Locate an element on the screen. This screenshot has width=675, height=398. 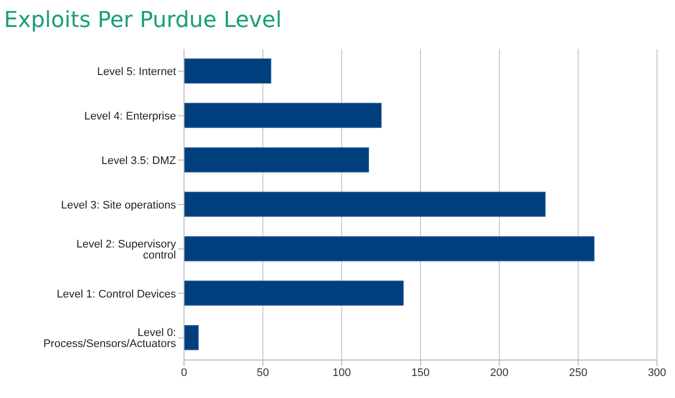
chart-title: Exploits Per Purdue Level is located at coordinates (143, 20).